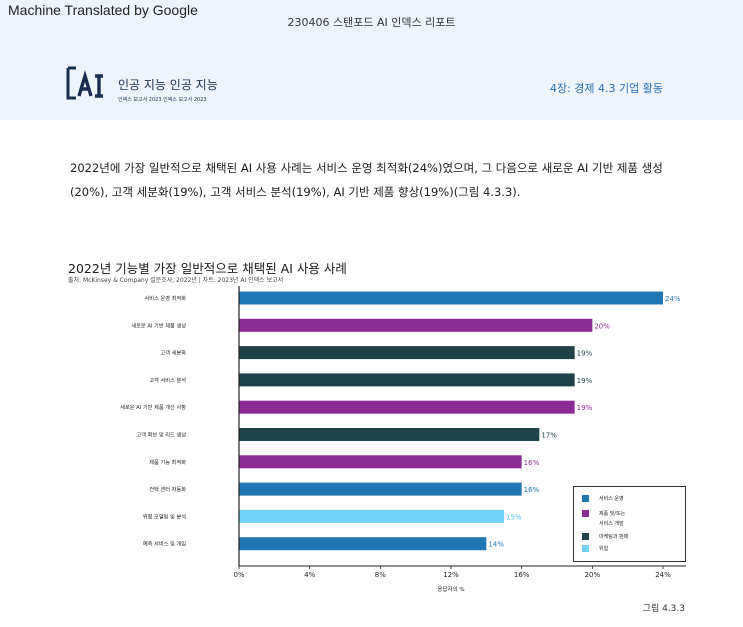  What do you see at coordinates (103, 10) in the screenshot?
I see `machine-translated-label: Machine Translated by Google` at bounding box center [103, 10].